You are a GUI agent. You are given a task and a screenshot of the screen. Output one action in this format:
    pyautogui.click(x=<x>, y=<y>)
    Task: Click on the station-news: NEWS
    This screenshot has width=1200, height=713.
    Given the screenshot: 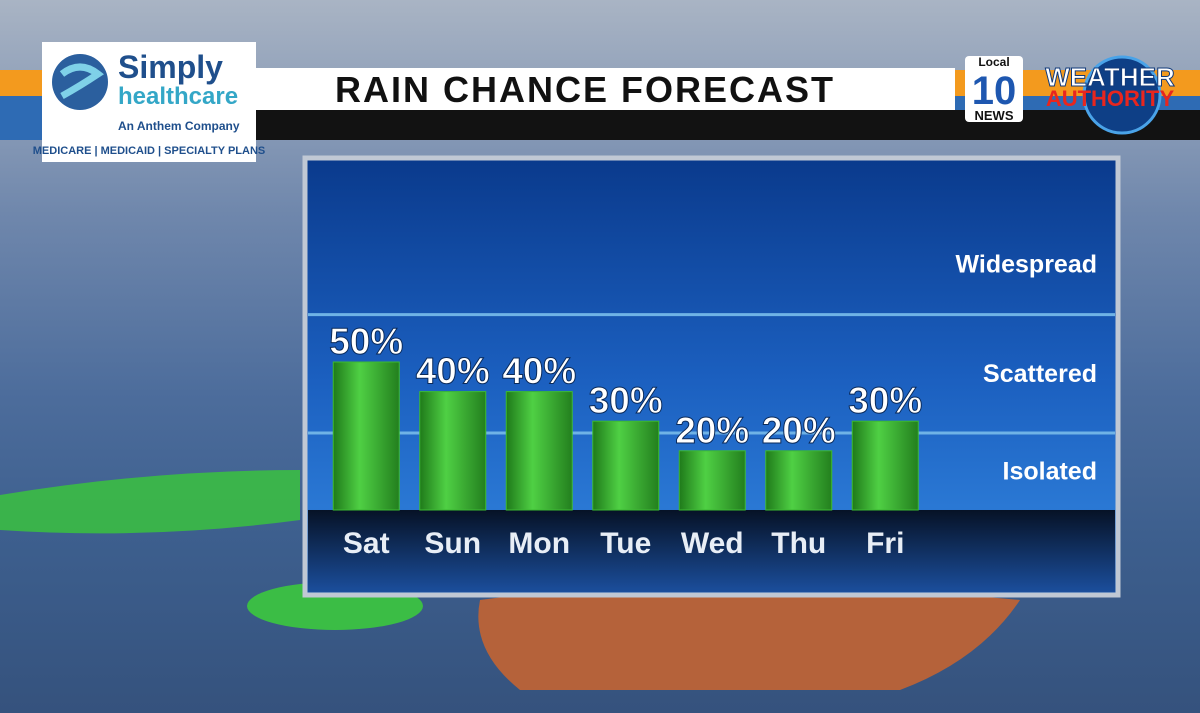 What is the action you would take?
    pyautogui.click(x=994, y=115)
    